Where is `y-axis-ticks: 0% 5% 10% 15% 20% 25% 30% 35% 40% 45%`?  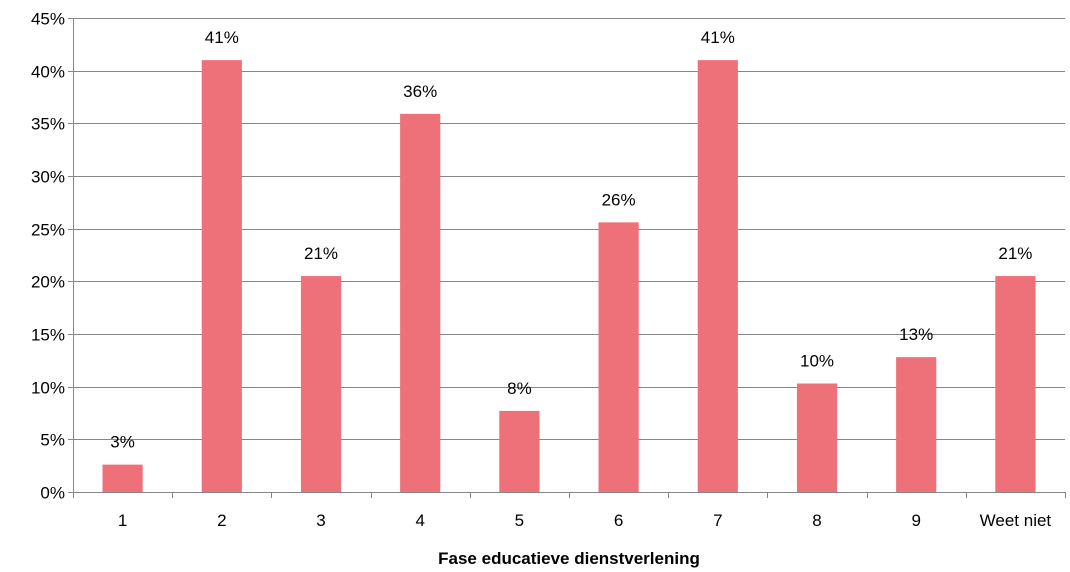
y-axis-ticks: 0% 5% 10% 15% 20% 25% 30% 35% 40% 45% is located at coordinates (52, 256).